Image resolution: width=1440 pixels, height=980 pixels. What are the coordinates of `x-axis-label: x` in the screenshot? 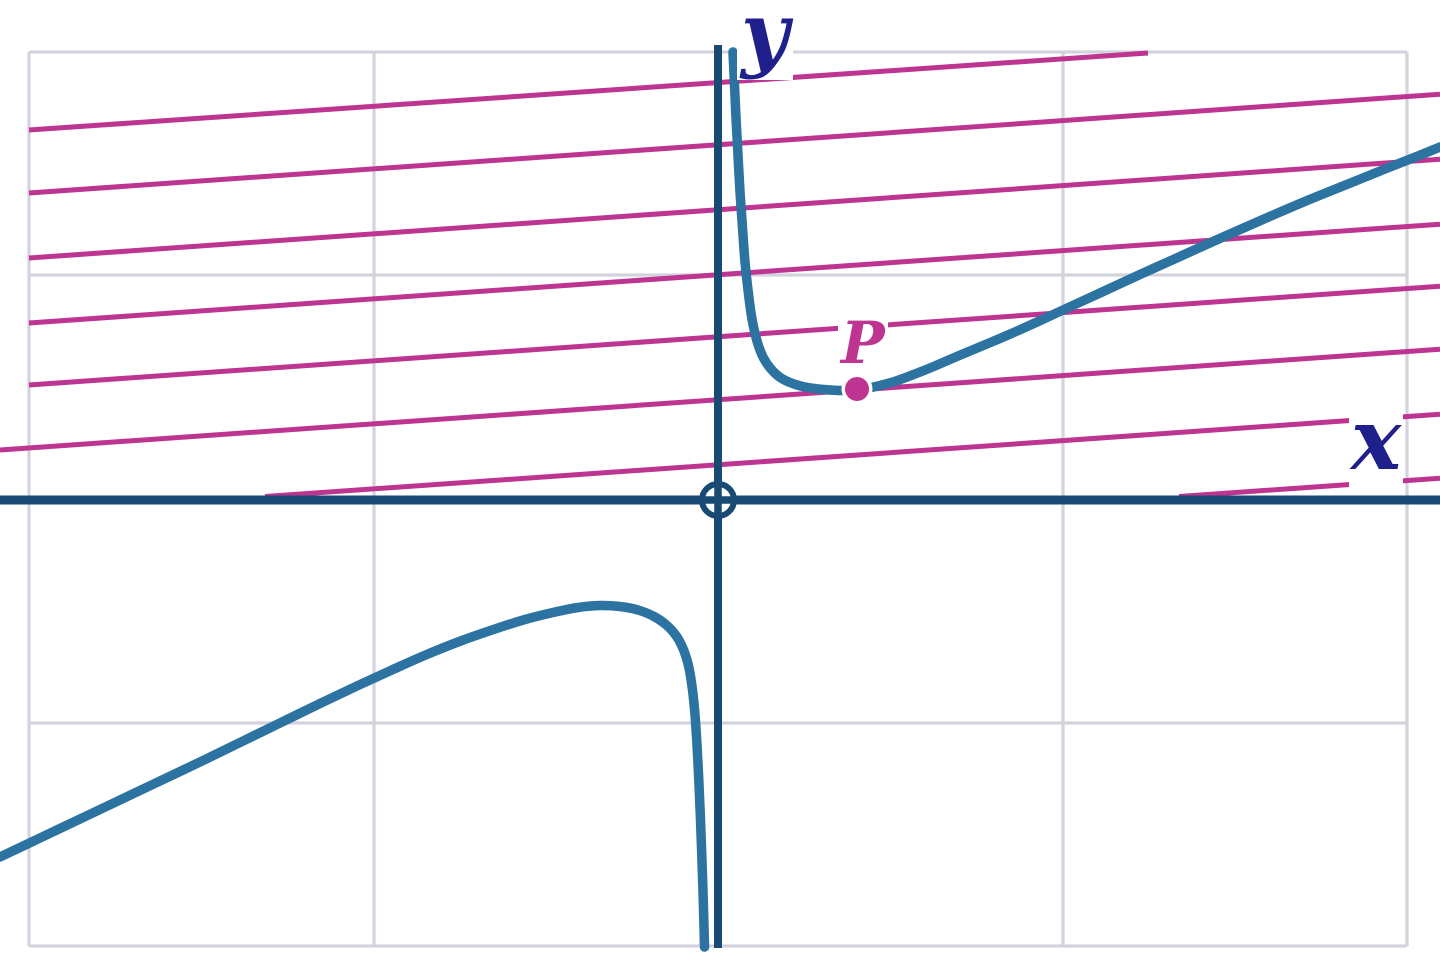 It's located at (1376, 439).